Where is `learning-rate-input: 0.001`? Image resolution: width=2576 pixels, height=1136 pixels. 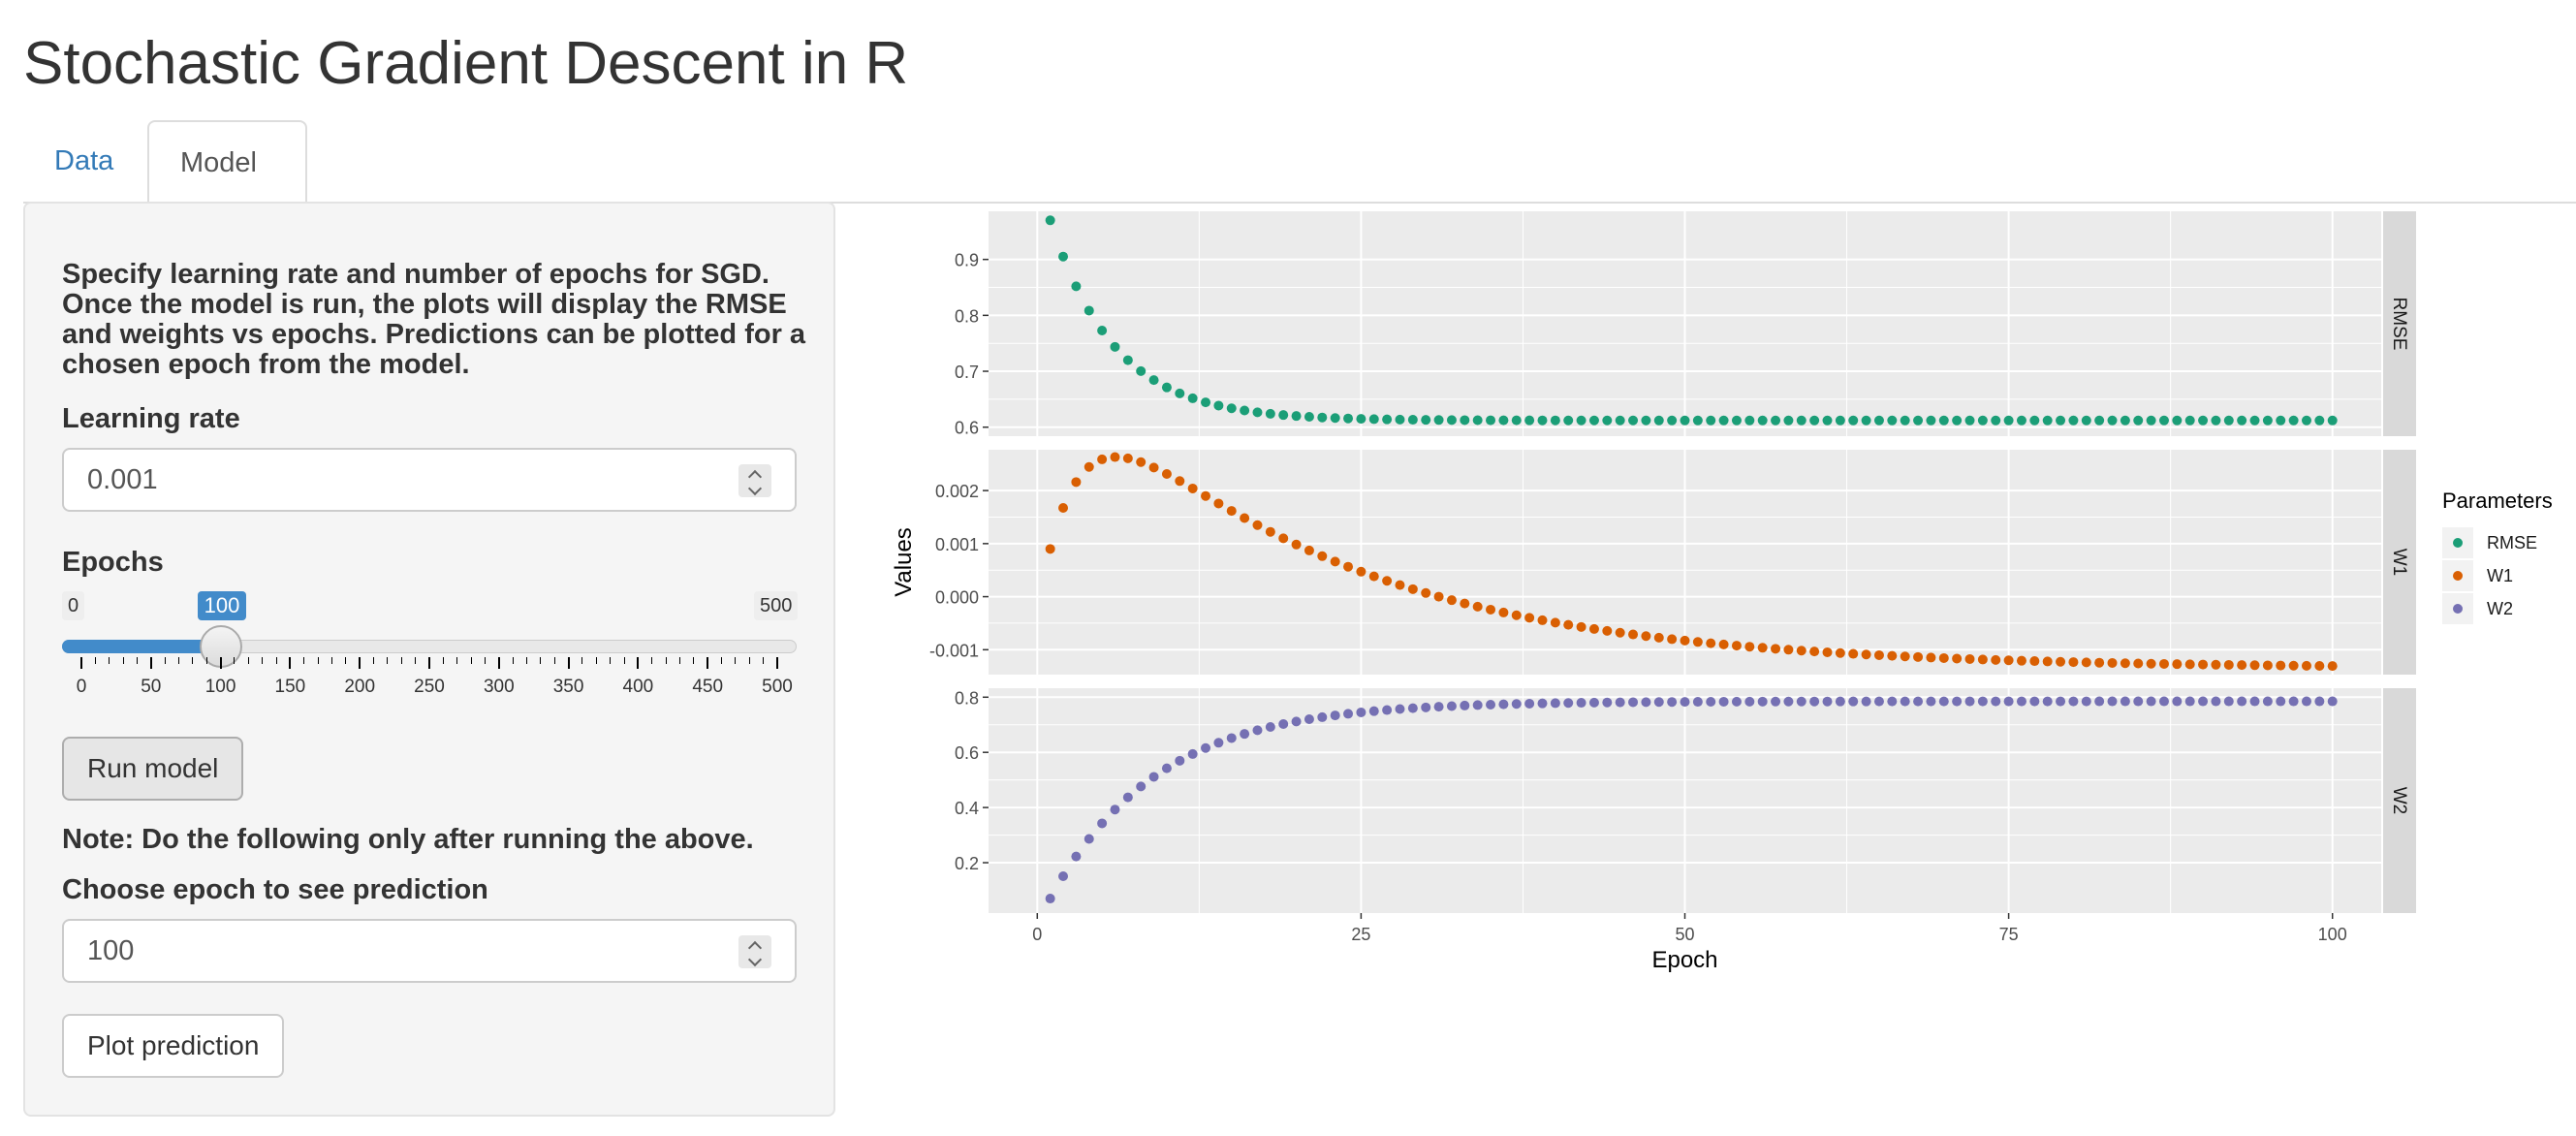
learning-rate-input: 0.001 is located at coordinates (429, 480).